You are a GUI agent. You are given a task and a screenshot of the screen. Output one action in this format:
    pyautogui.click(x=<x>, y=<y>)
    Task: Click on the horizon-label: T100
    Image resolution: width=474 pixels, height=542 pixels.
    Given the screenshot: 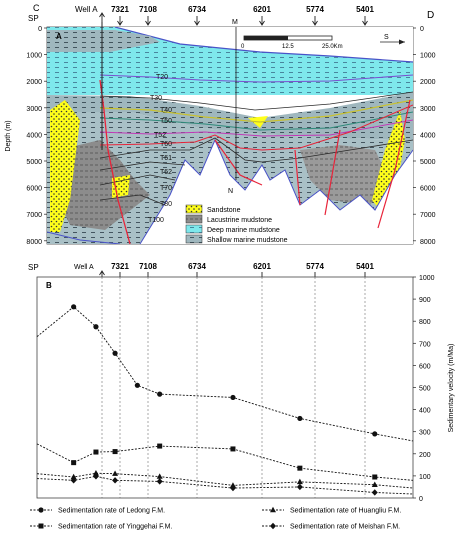 What is the action you would take?
    pyautogui.click(x=156, y=220)
    